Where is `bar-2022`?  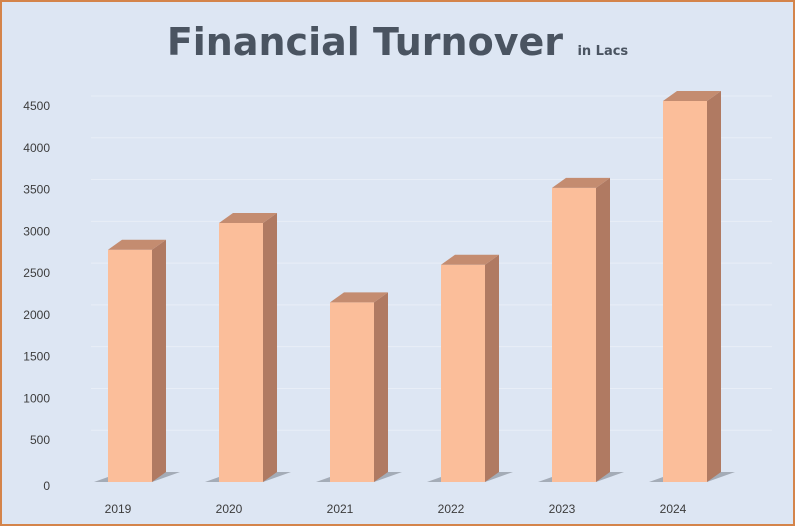 bar-2022 is located at coordinates (470, 368).